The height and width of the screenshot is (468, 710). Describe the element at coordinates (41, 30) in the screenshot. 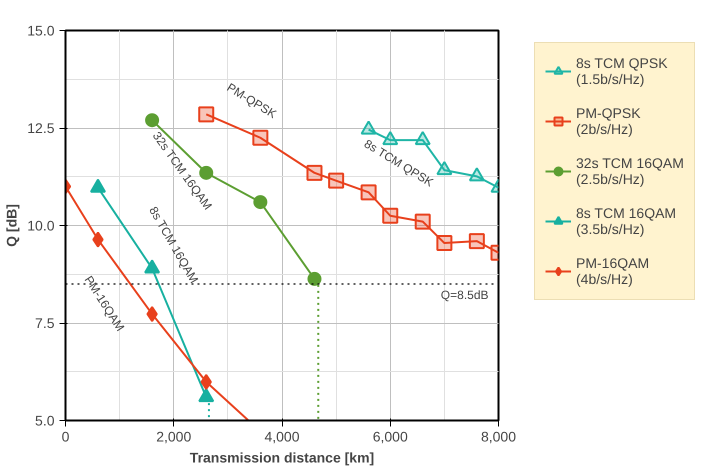

I see `y-tick-label: 15.0` at that location.